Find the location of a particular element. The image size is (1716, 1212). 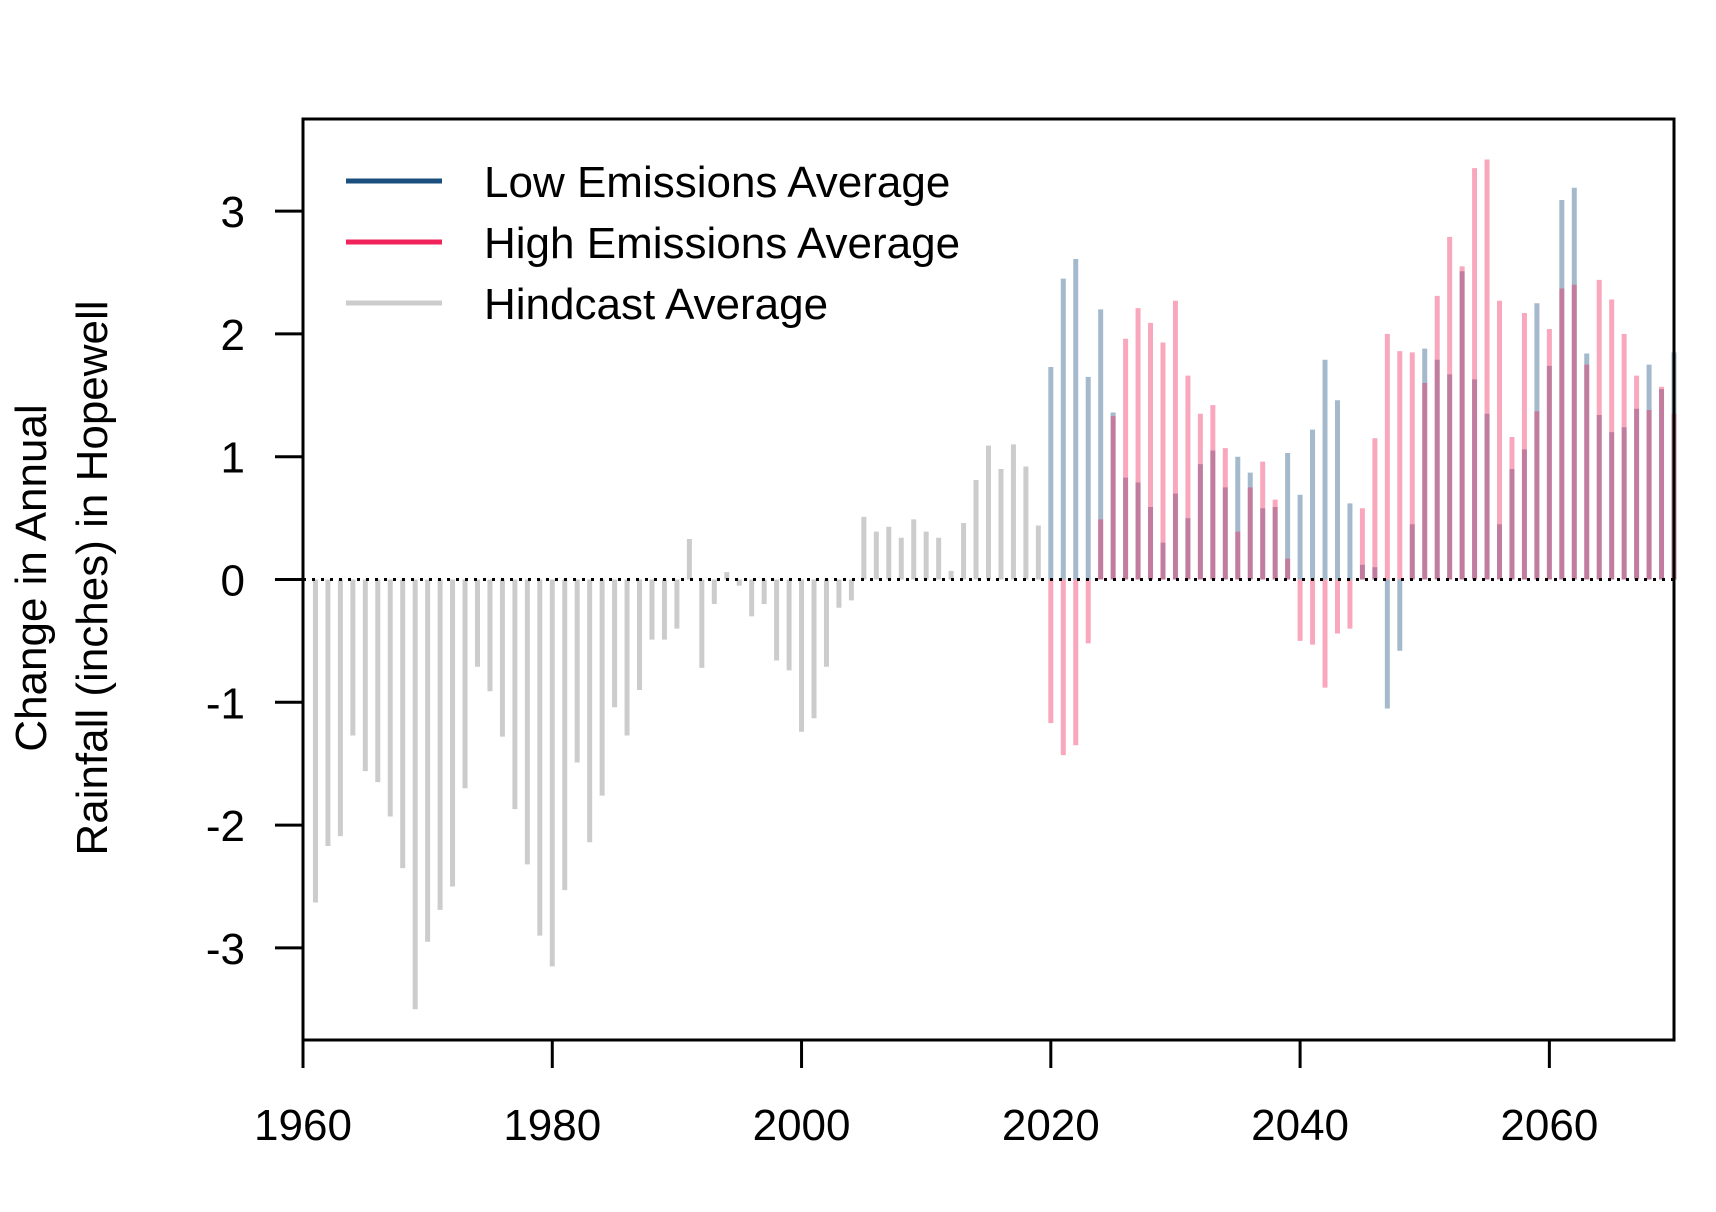

legend-label-high-emissions: High Emissions Average is located at coordinates (722, 243).